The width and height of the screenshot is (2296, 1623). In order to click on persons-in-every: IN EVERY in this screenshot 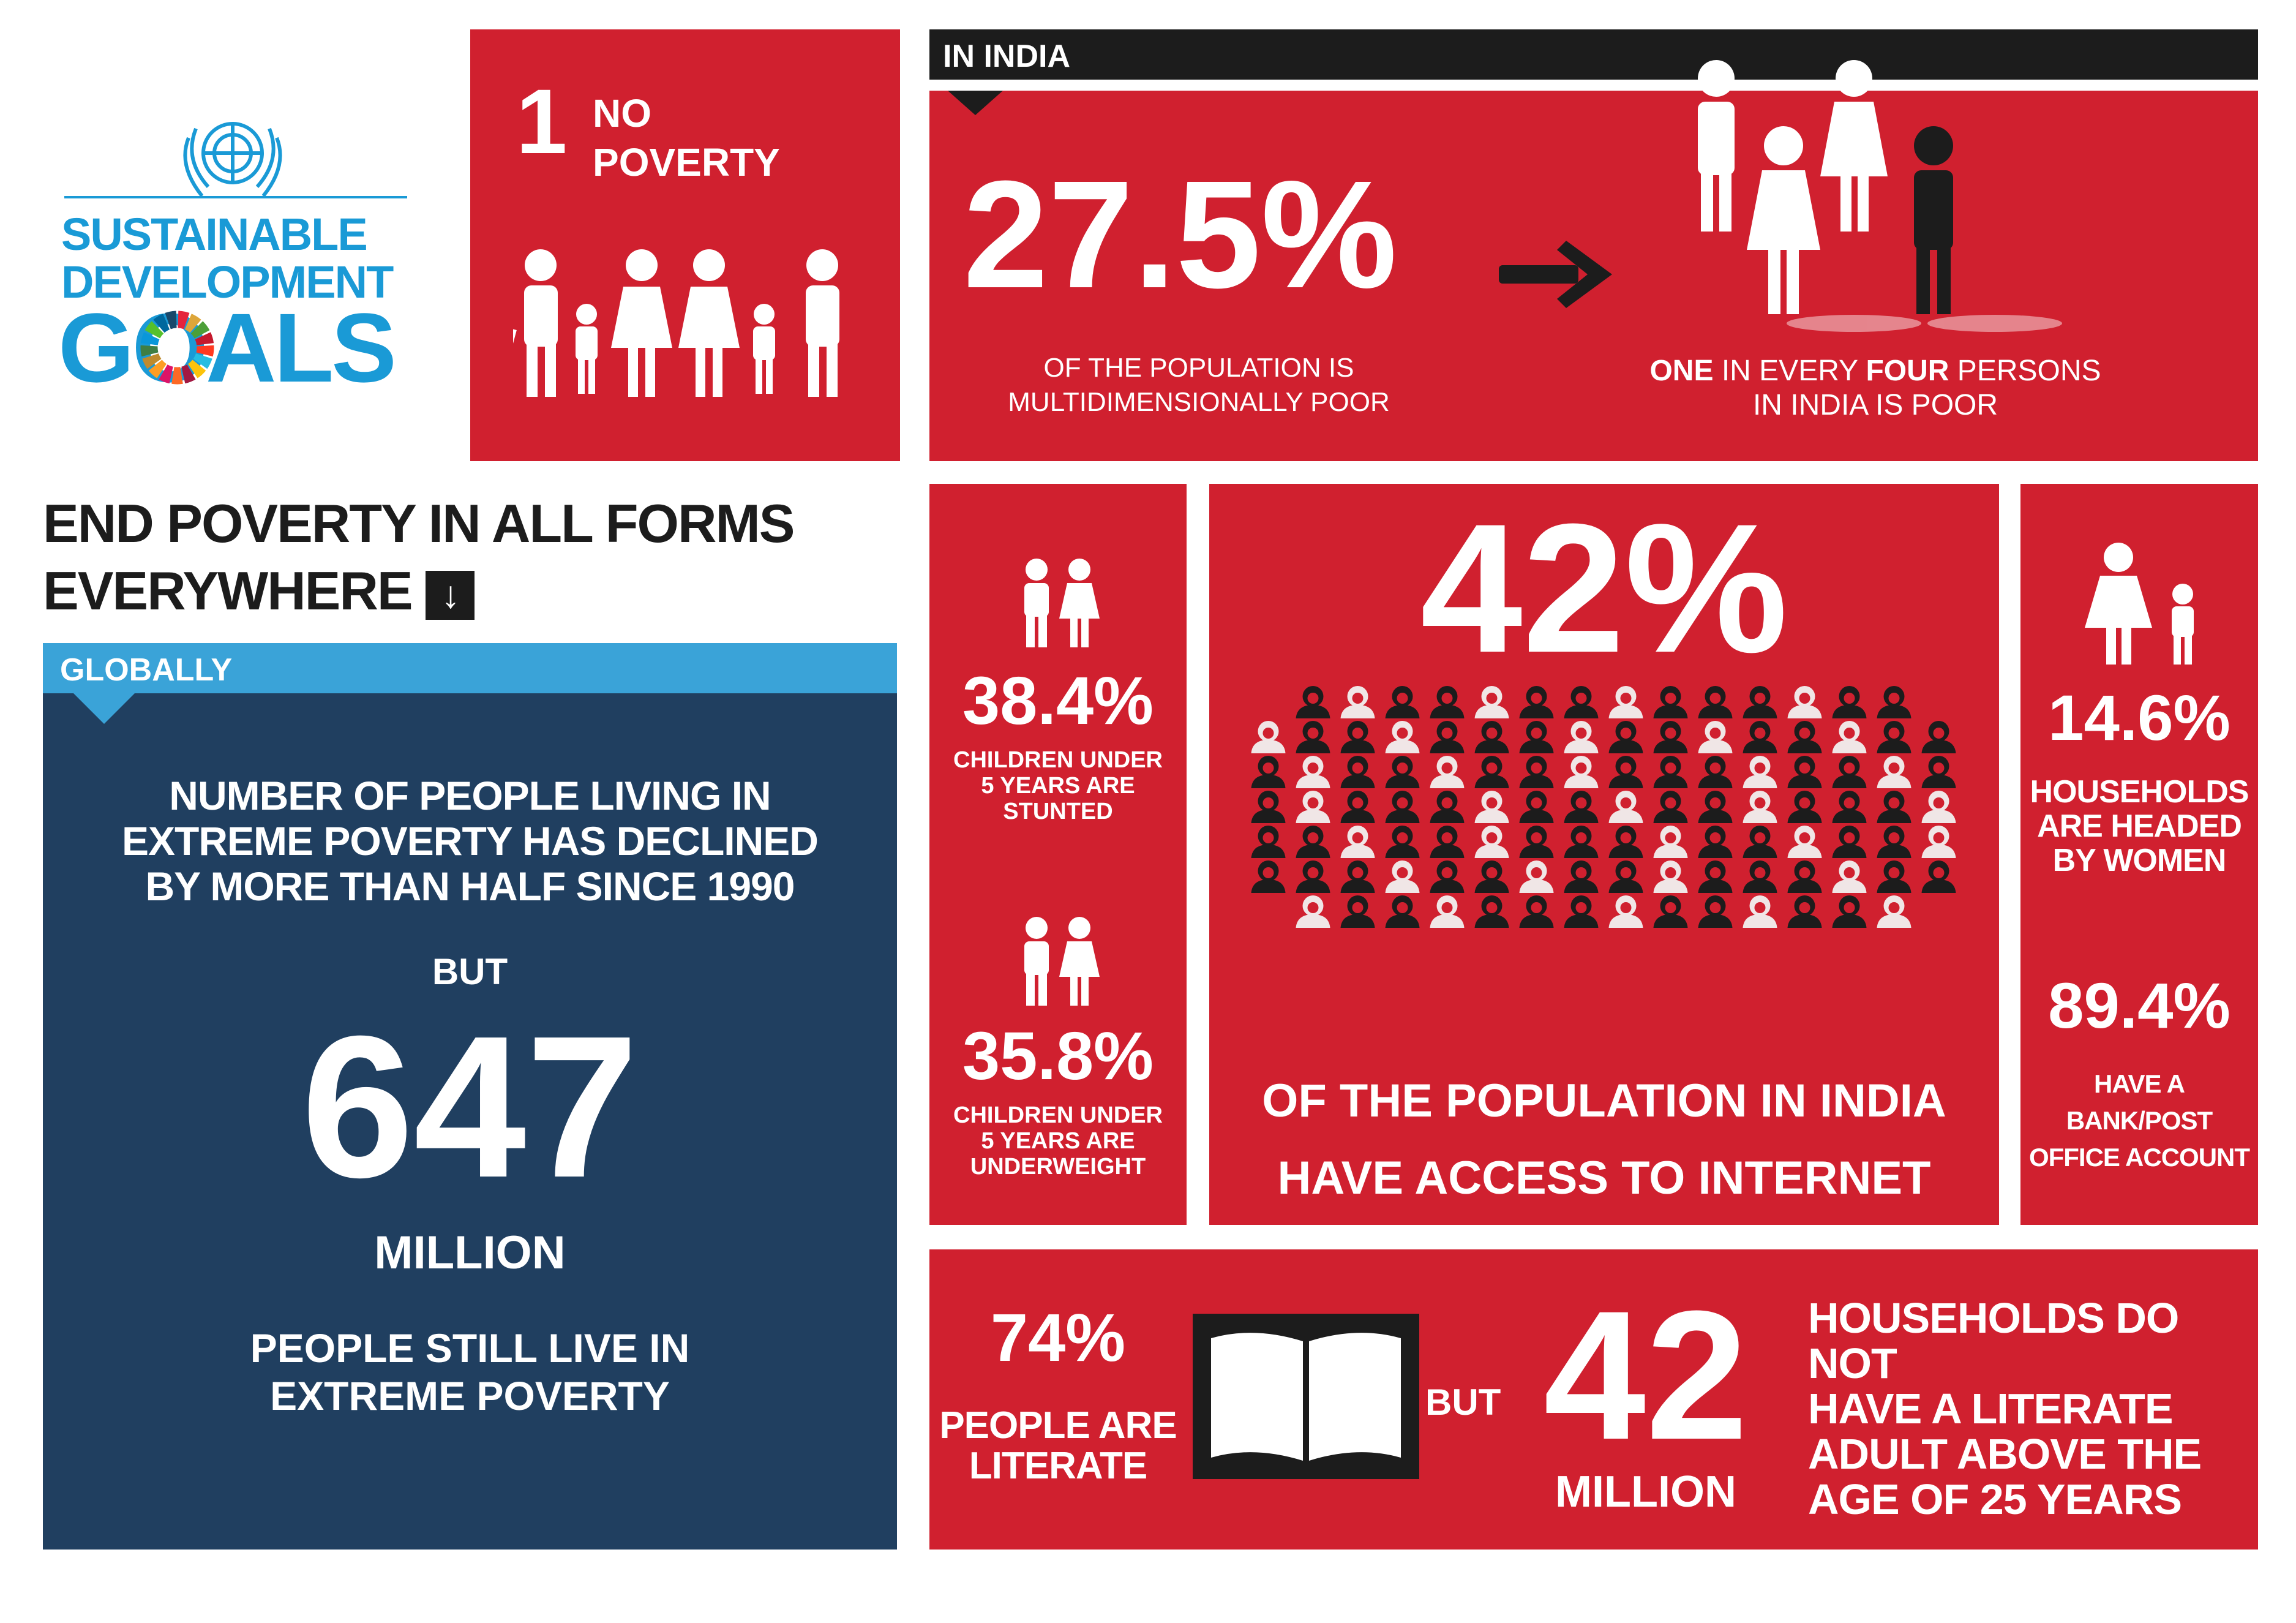, I will do `click(1789, 371)`.